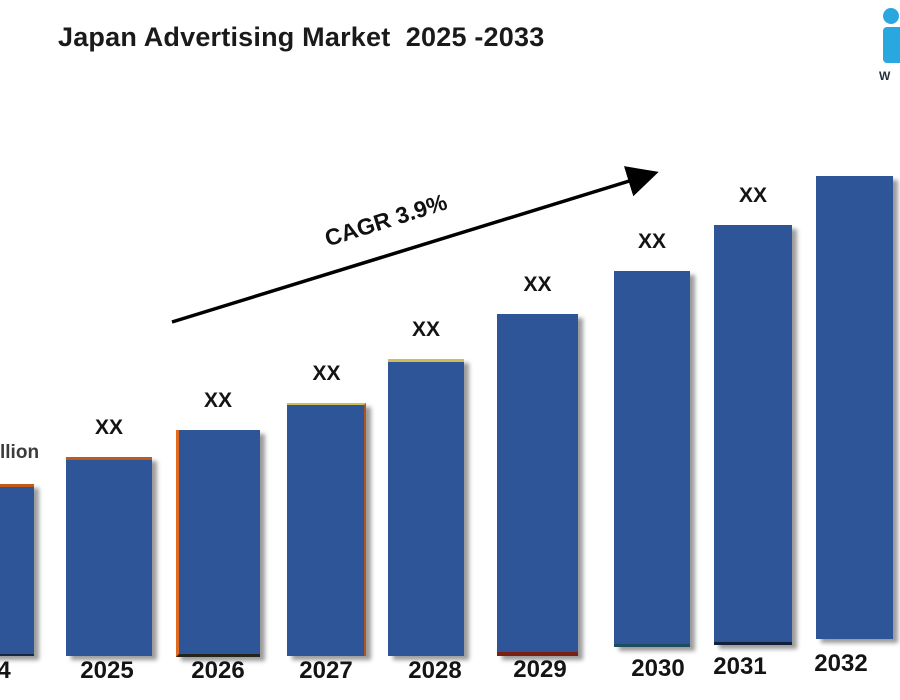 The width and height of the screenshot is (900, 700). I want to click on bar-2028, so click(426, 507).